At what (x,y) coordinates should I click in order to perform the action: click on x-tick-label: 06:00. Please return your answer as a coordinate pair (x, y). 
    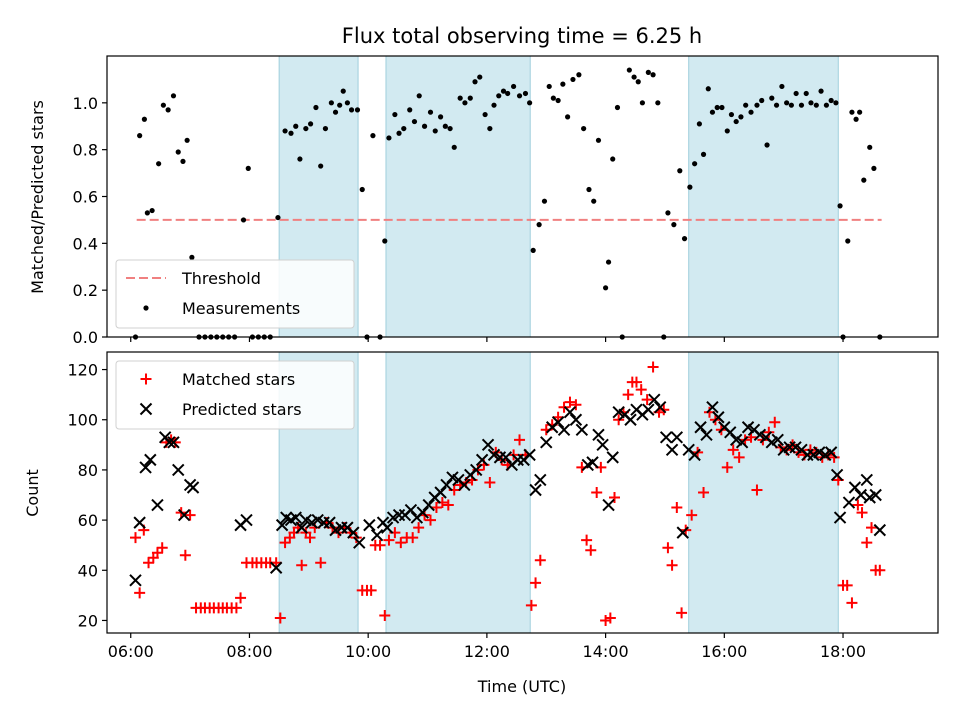
    Looking at the image, I should click on (131, 651).